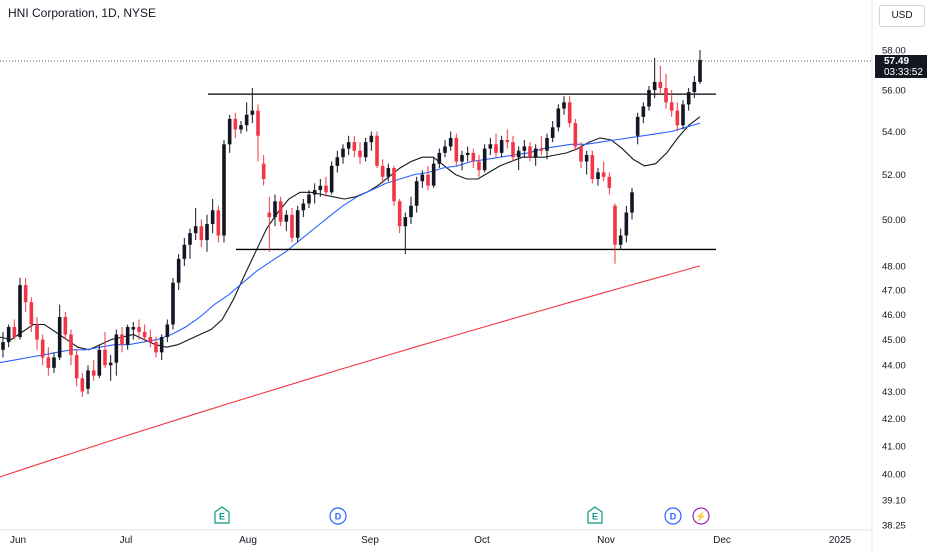  What do you see at coordinates (894, 290) in the screenshot?
I see `price-tick-label: 47.00` at bounding box center [894, 290].